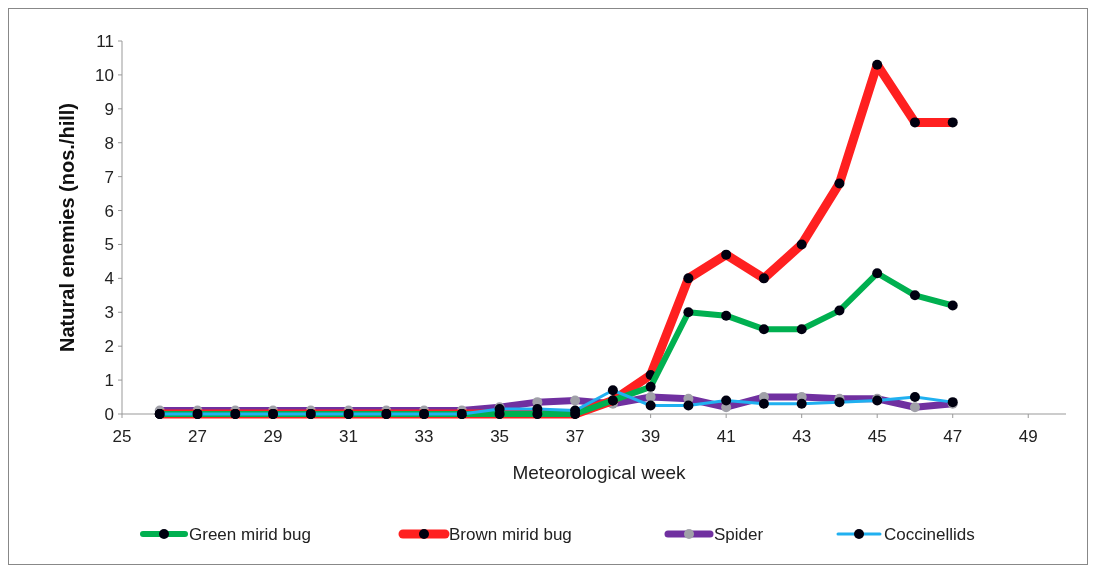 This screenshot has width=1096, height=573. What do you see at coordinates (109, 347) in the screenshot?
I see `y-tick-label: 2` at bounding box center [109, 347].